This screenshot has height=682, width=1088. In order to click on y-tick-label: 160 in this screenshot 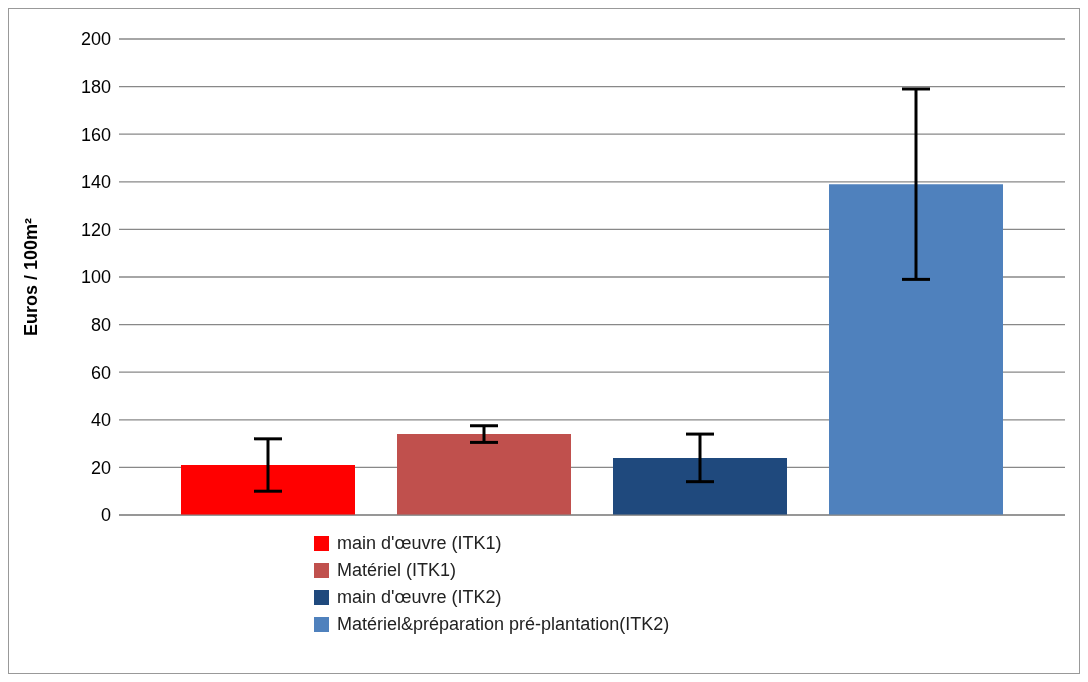, I will do `click(95, 134)`.